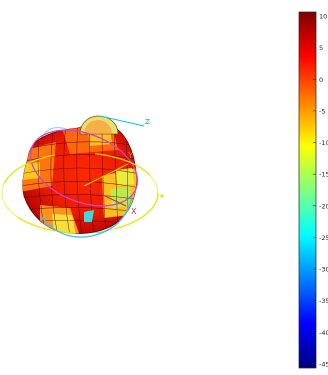 This screenshot has width=328, height=375. What do you see at coordinates (162, 196) in the screenshot?
I see `y-axis-marker` at bounding box center [162, 196].